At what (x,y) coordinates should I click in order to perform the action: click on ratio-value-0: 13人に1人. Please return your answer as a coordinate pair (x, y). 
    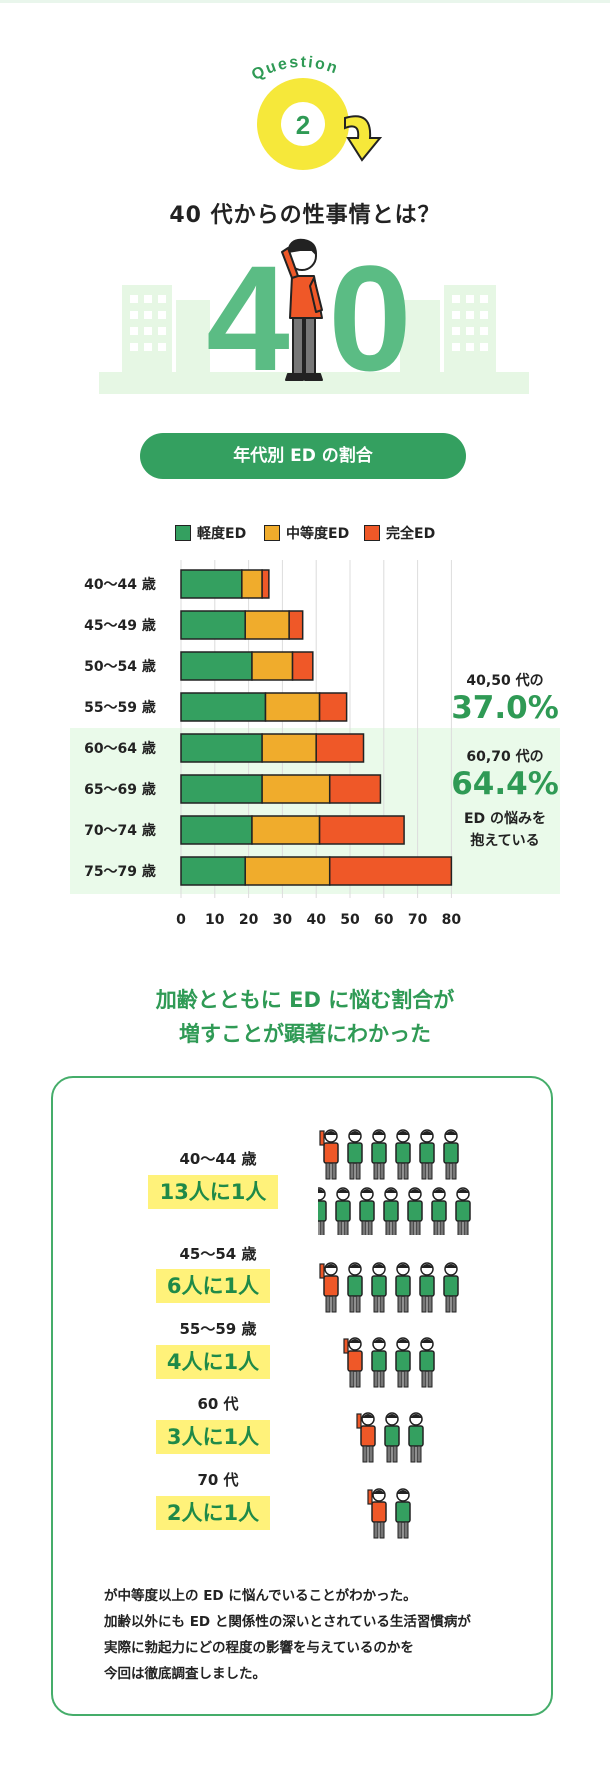
    Looking at the image, I should click on (213, 1192).